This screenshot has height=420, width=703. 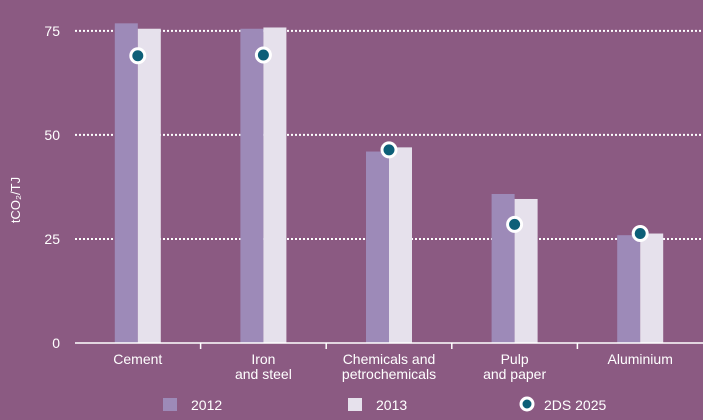 What do you see at coordinates (137, 359) in the screenshot?
I see `category-label: Cement` at bounding box center [137, 359].